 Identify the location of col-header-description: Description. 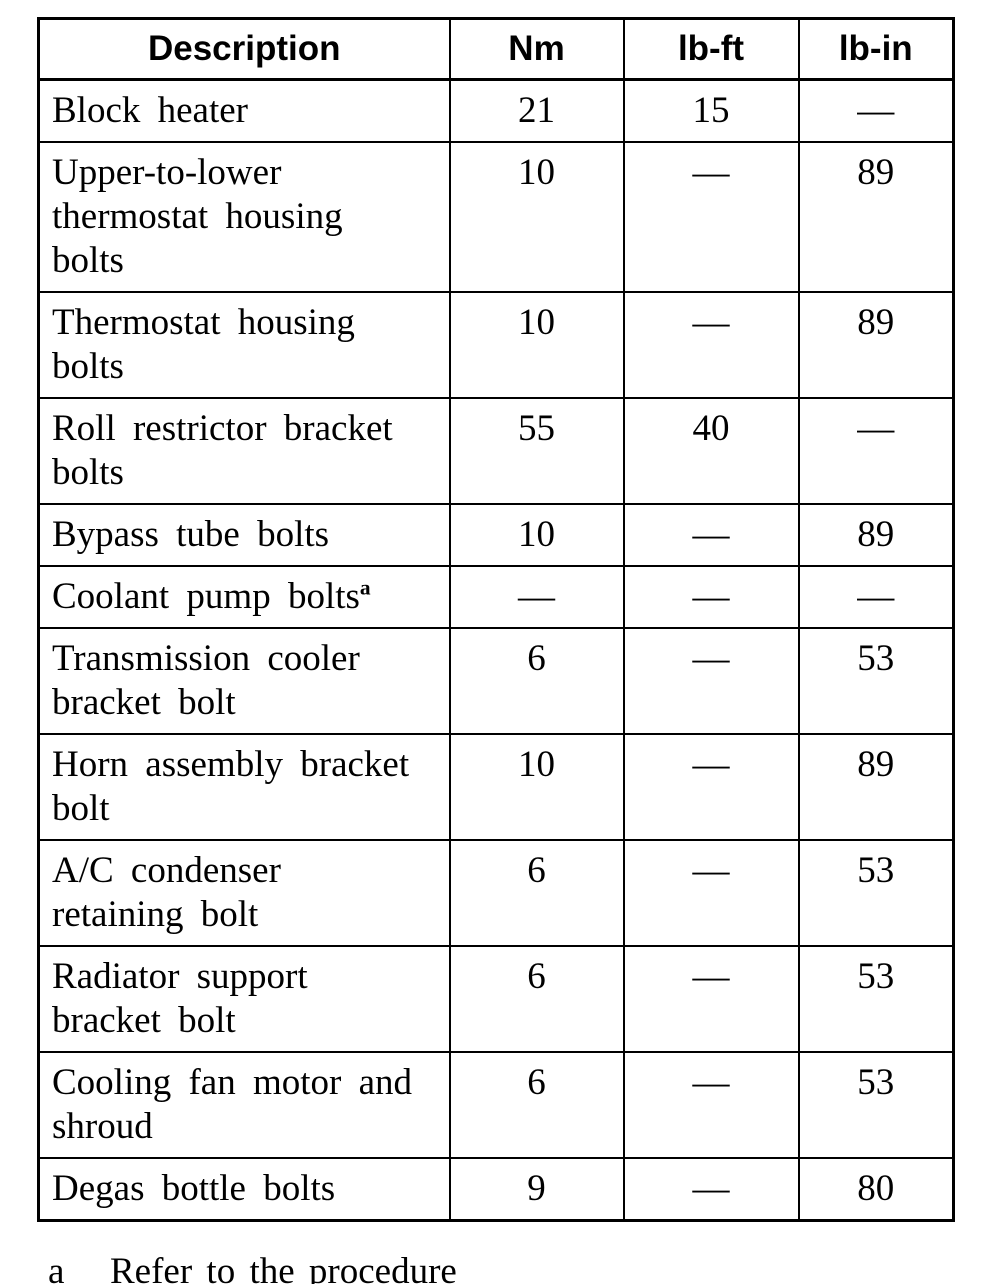
(244, 49).